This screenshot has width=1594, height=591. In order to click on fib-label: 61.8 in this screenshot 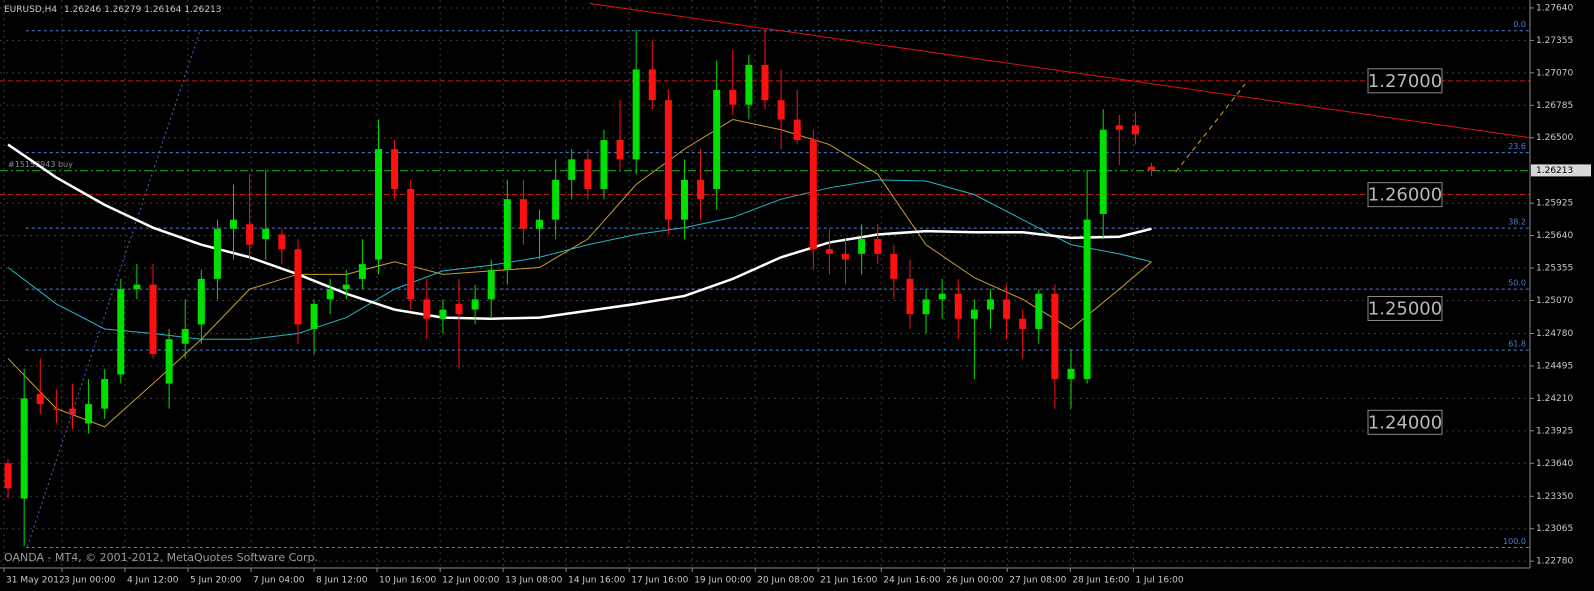, I will do `click(1517, 344)`.